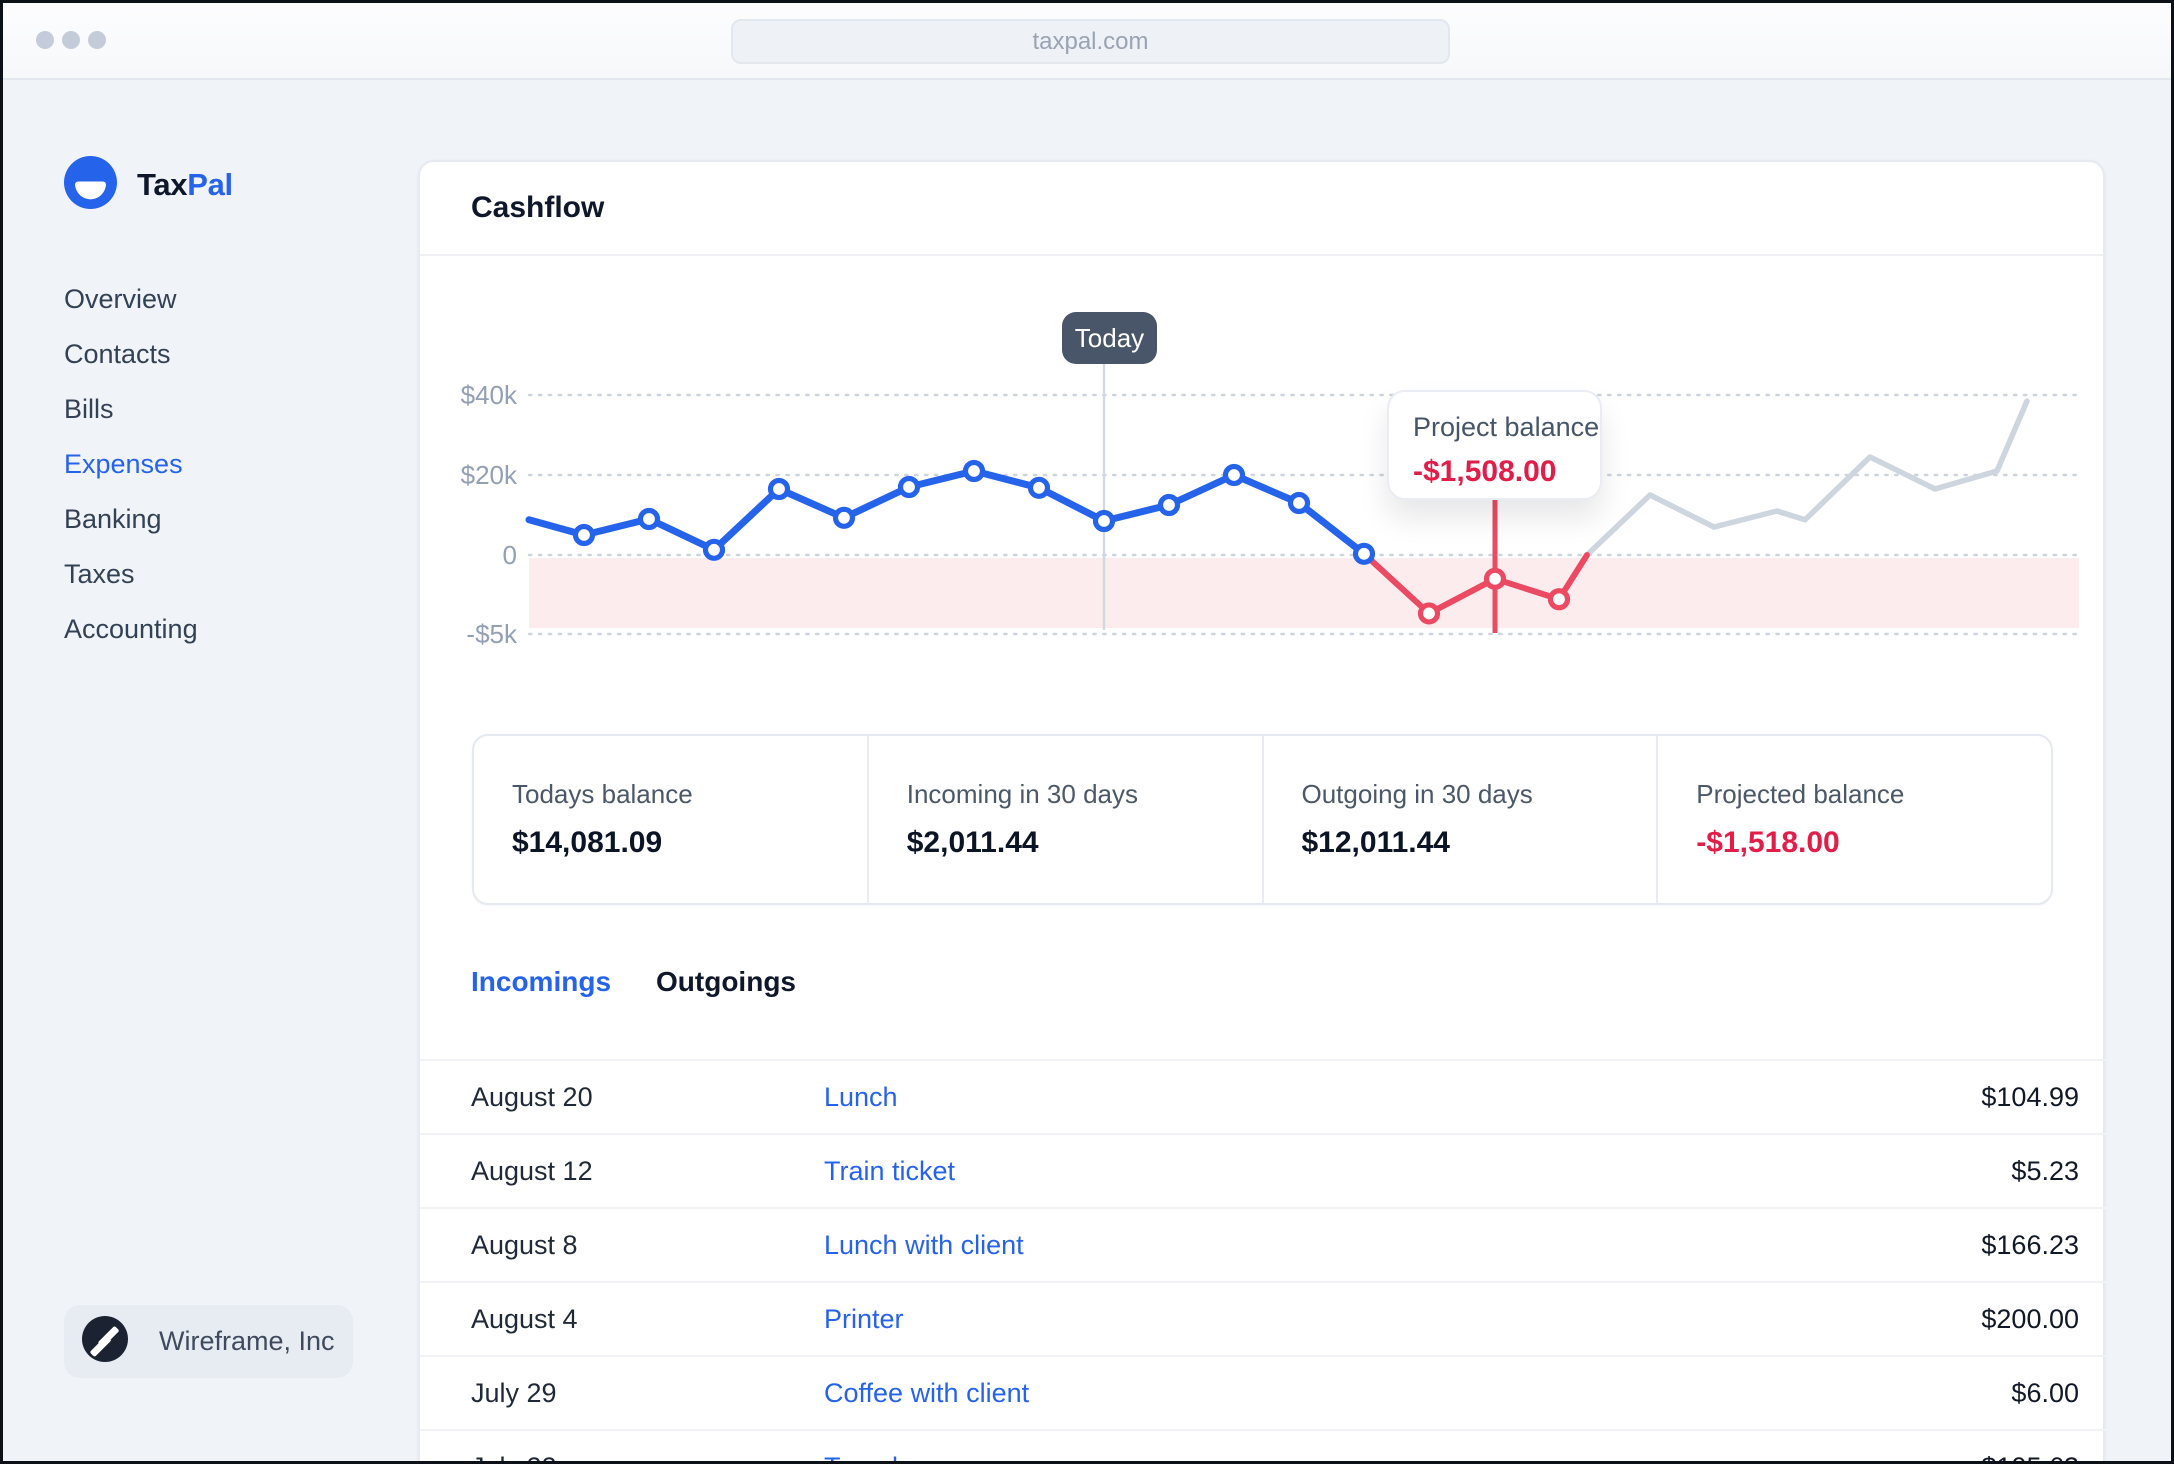  I want to click on window-controls, so click(71, 40).